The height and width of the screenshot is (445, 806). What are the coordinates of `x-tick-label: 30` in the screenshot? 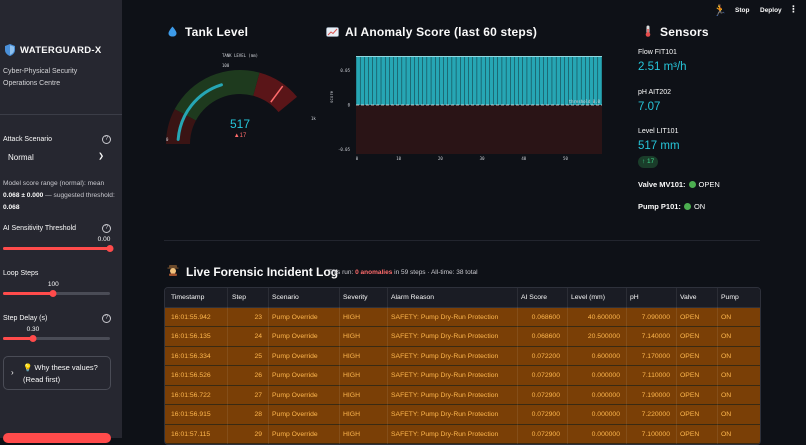 It's located at (482, 158).